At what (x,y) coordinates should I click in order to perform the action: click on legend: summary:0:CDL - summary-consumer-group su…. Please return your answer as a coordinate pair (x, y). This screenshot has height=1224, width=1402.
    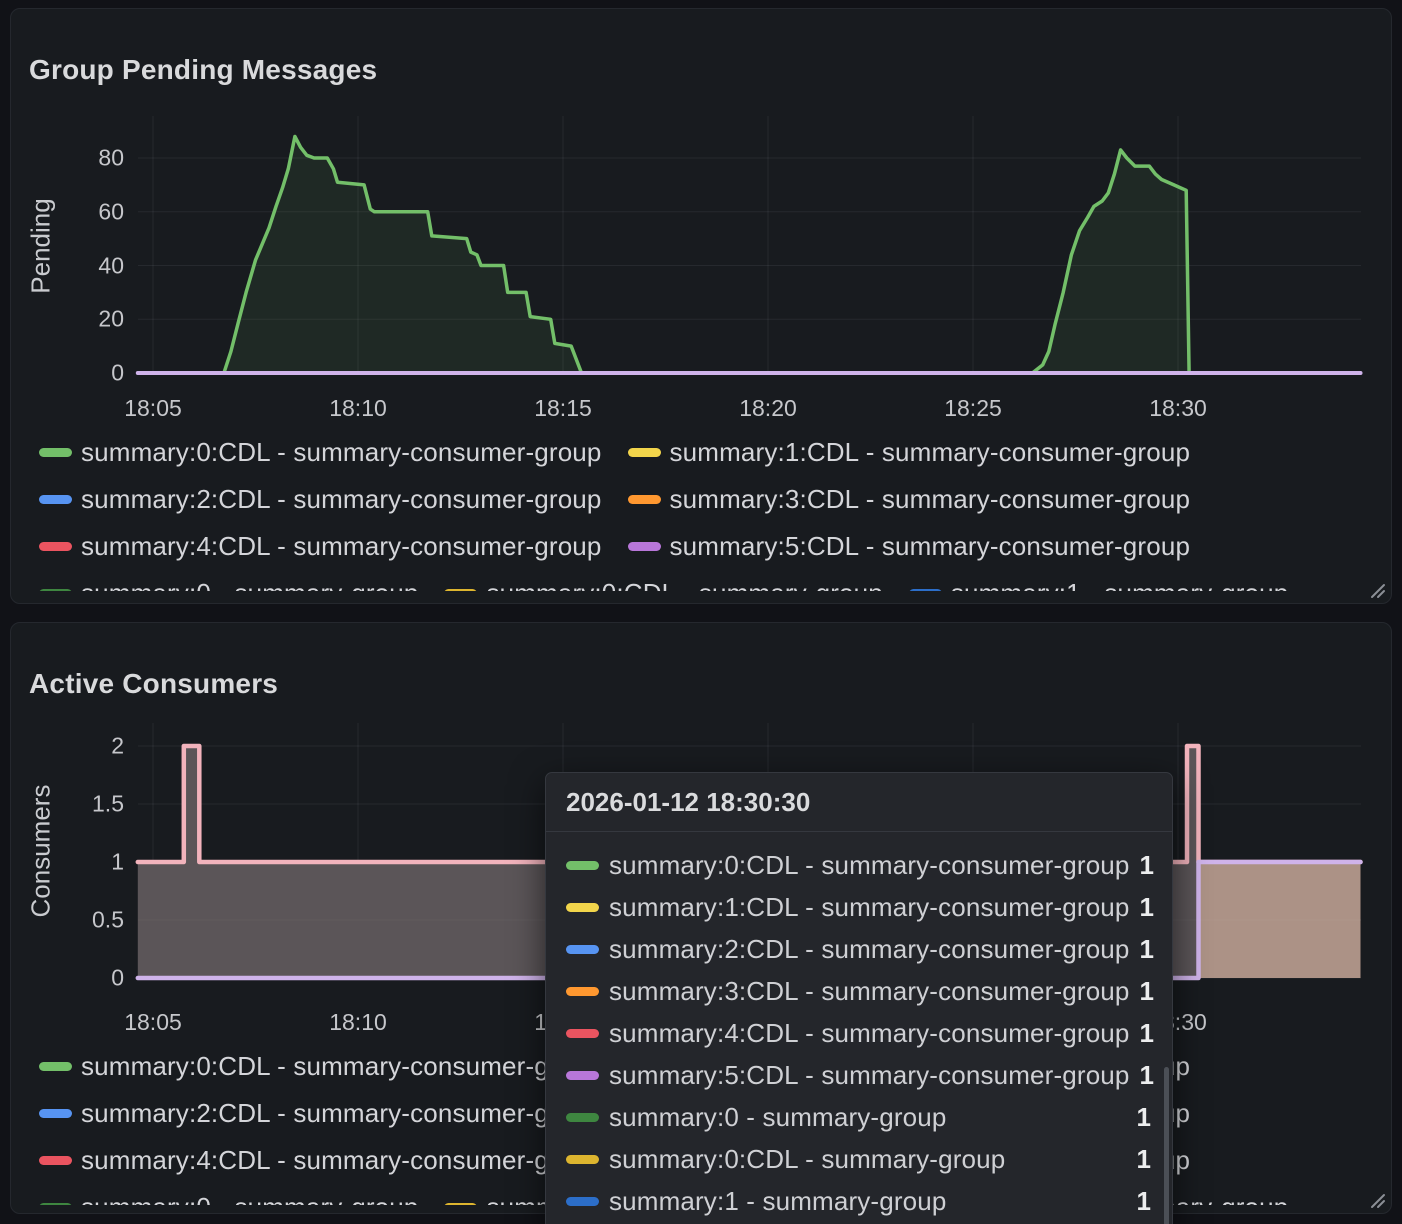
    Looking at the image, I should click on (705, 515).